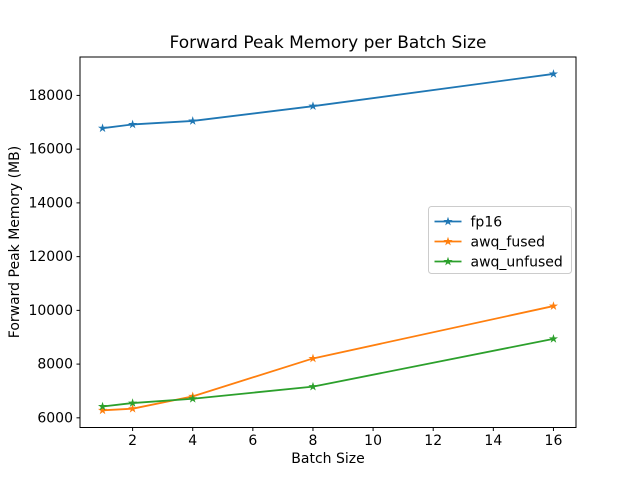  What do you see at coordinates (133, 408) in the screenshot?
I see `marker-awq_fused-x2` at bounding box center [133, 408].